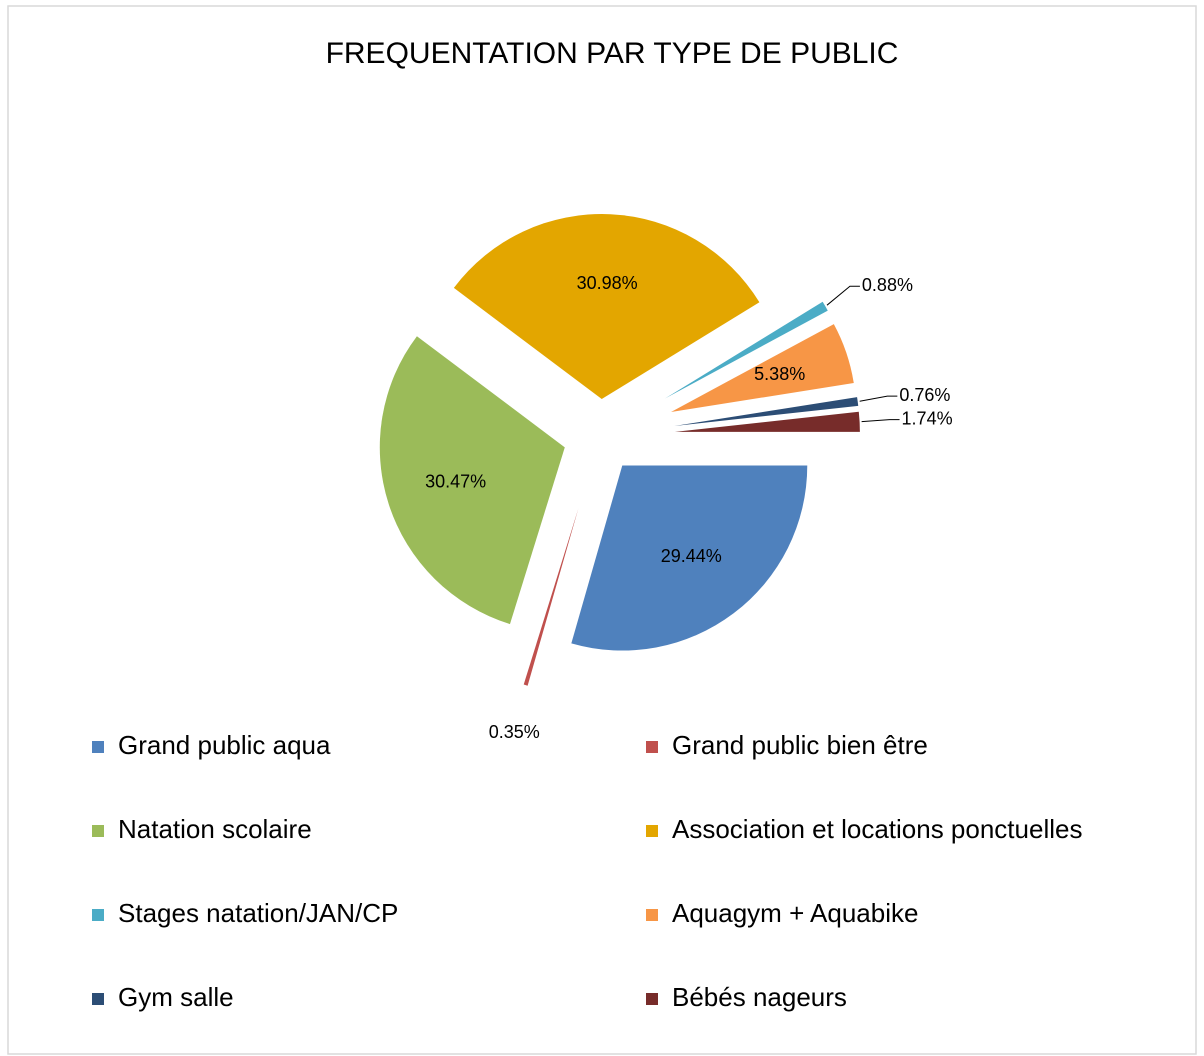 This screenshot has width=1204, height=1056. Describe the element at coordinates (215, 829) in the screenshot. I see `legend-label: Natation scolaire` at that location.